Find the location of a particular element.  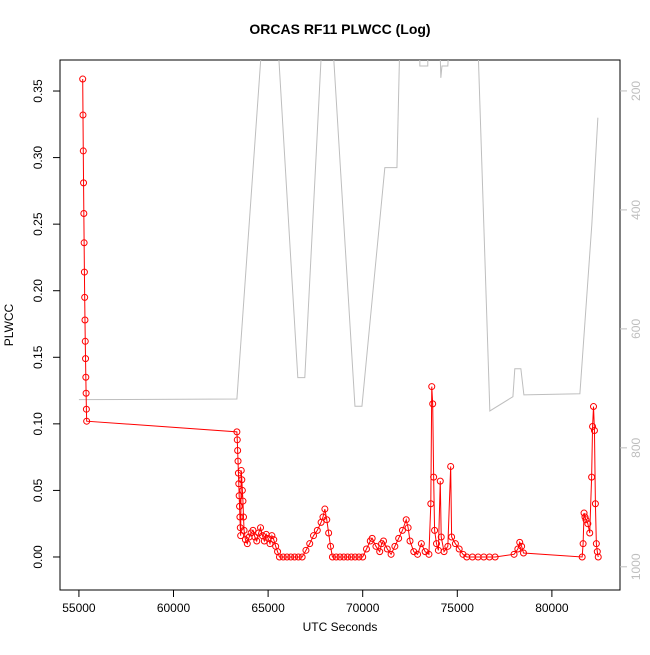

x-tick-label: 65000 is located at coordinates (268, 608).